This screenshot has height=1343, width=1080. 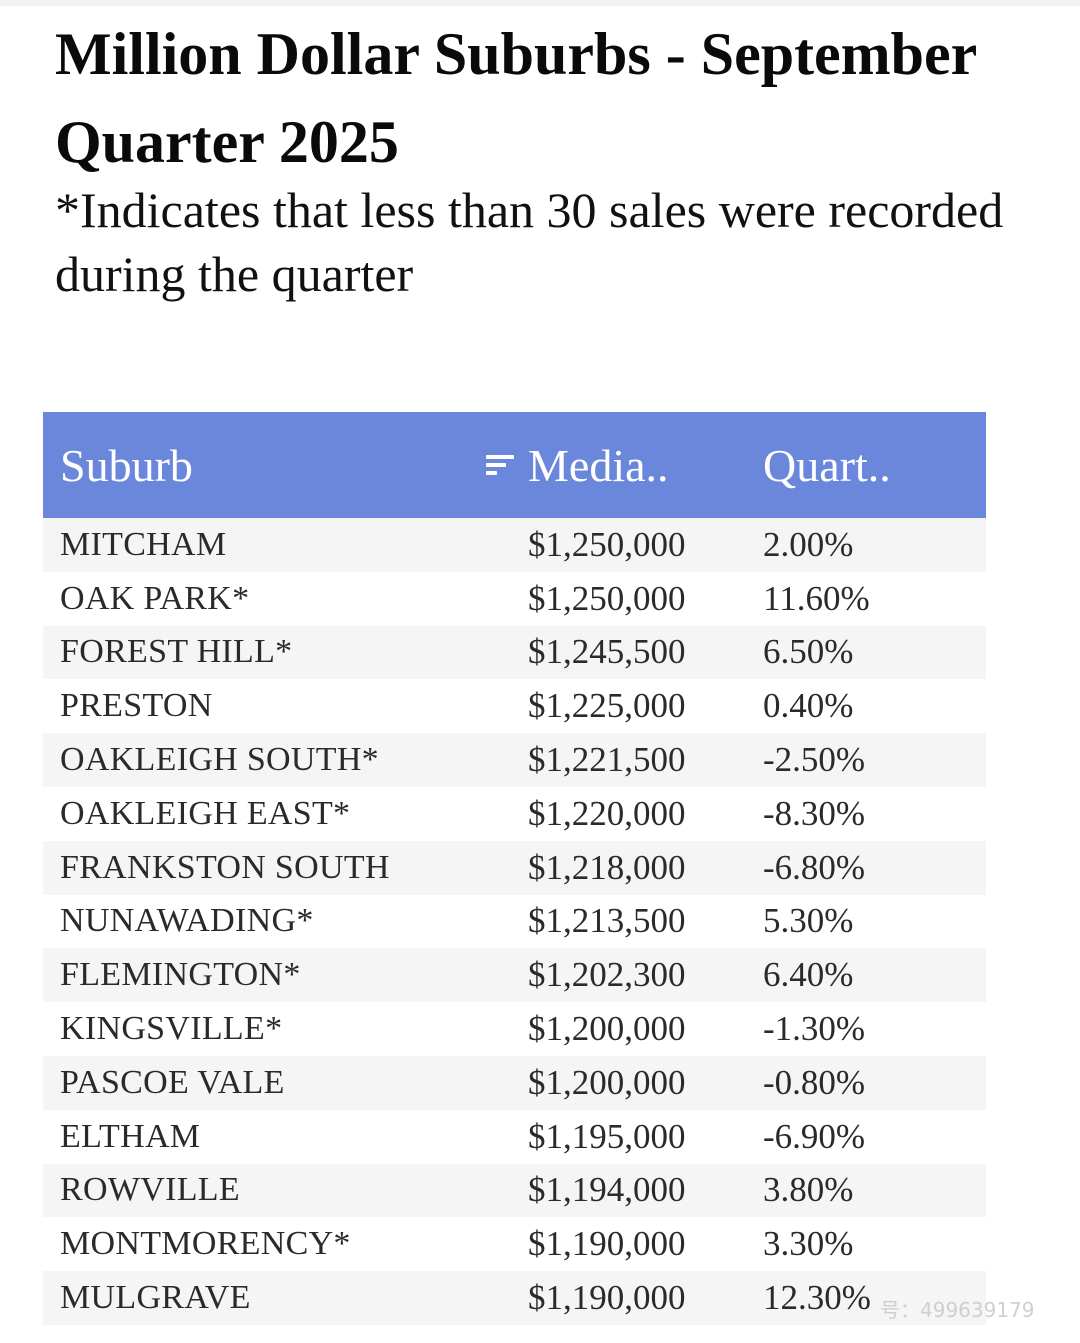 I want to click on table-row: FRANKSTON SOUTH $1,218,000 -6.80%, so click(x=514, y=867).